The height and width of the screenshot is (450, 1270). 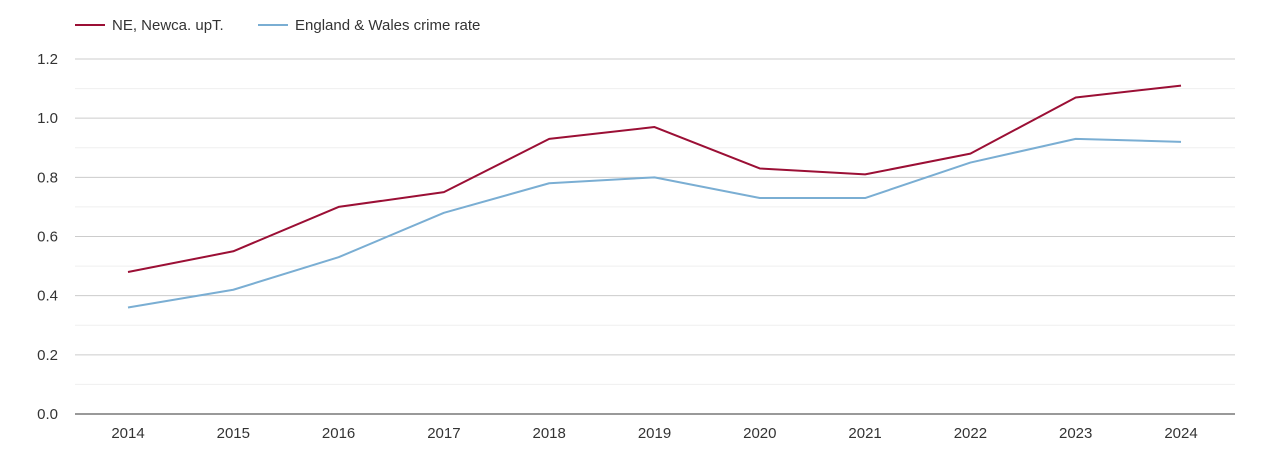 What do you see at coordinates (47, 355) in the screenshot?
I see `y-tick-label: 0.2` at bounding box center [47, 355].